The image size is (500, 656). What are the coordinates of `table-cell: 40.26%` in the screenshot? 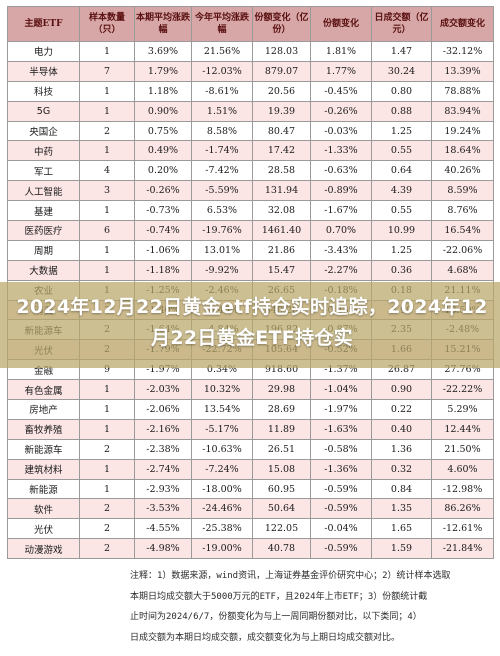 It's located at (462, 171).